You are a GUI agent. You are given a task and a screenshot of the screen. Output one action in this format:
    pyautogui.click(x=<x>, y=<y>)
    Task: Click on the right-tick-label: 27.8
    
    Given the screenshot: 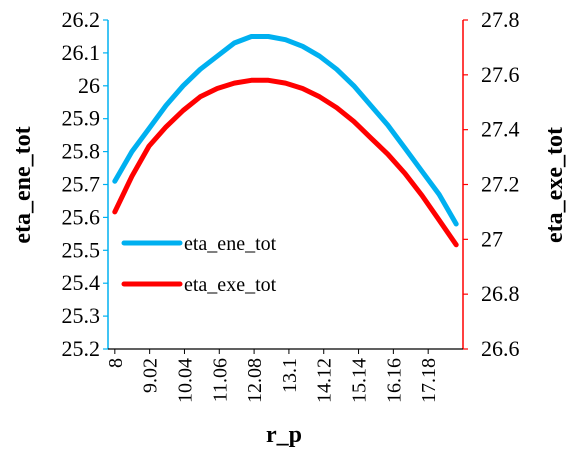 What is the action you would take?
    pyautogui.click(x=500, y=19)
    